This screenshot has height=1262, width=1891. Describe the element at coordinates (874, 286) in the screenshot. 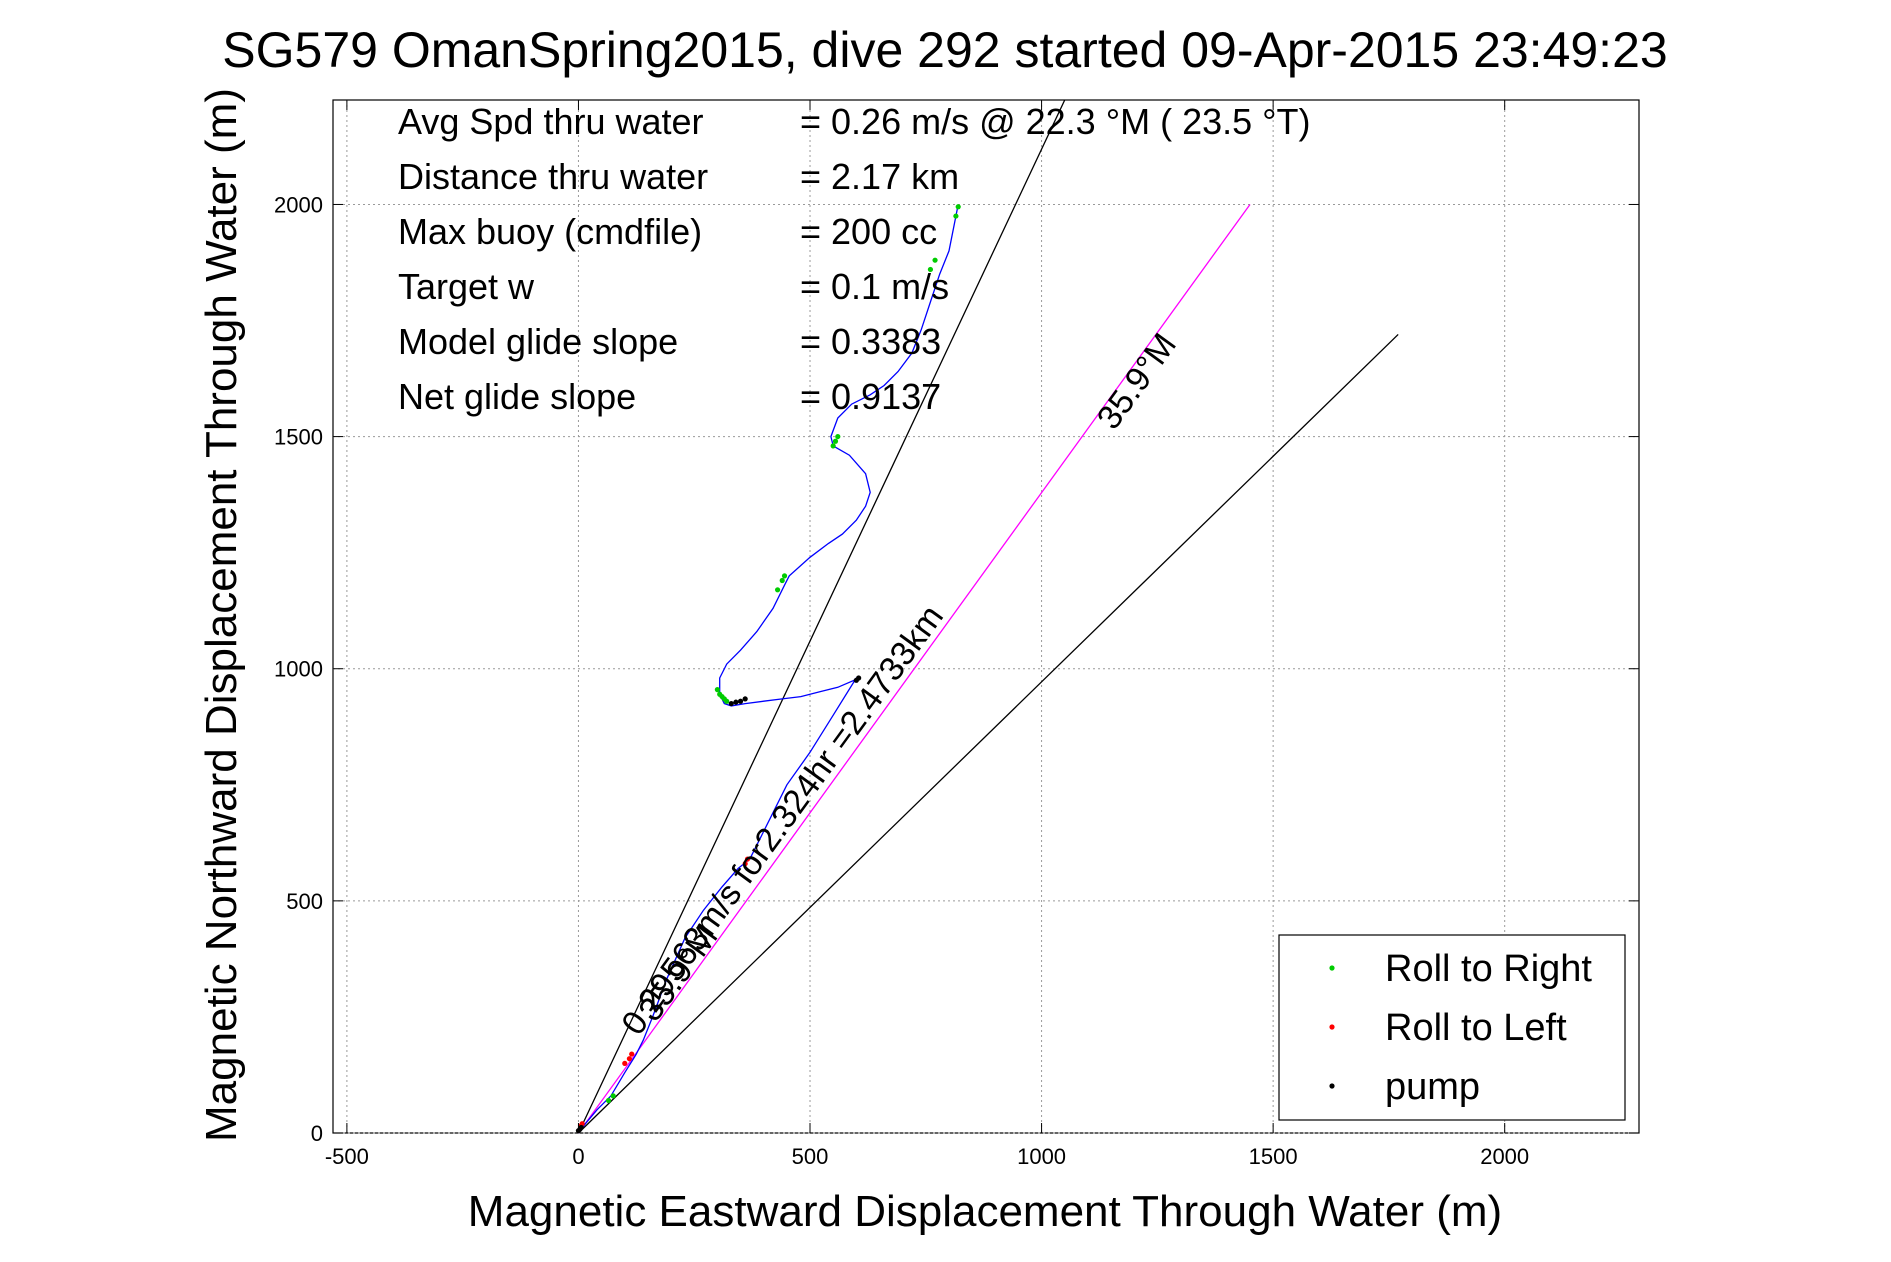

I see `info-value: = 0.1 m/s` at that location.